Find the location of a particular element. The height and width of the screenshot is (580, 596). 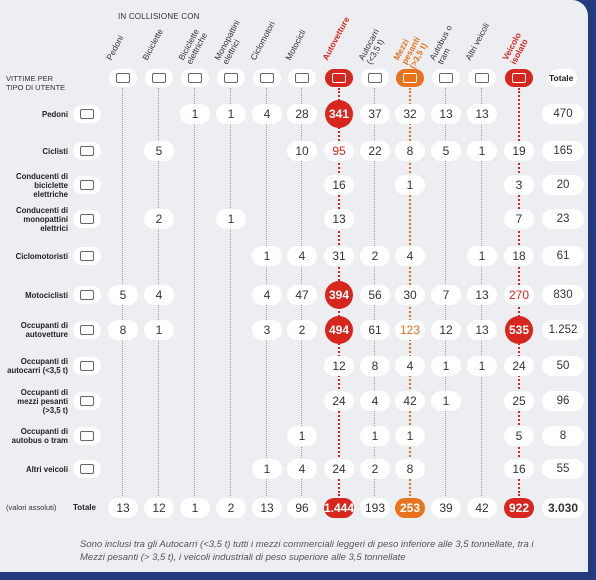

cell: 95 is located at coordinates (339, 151).